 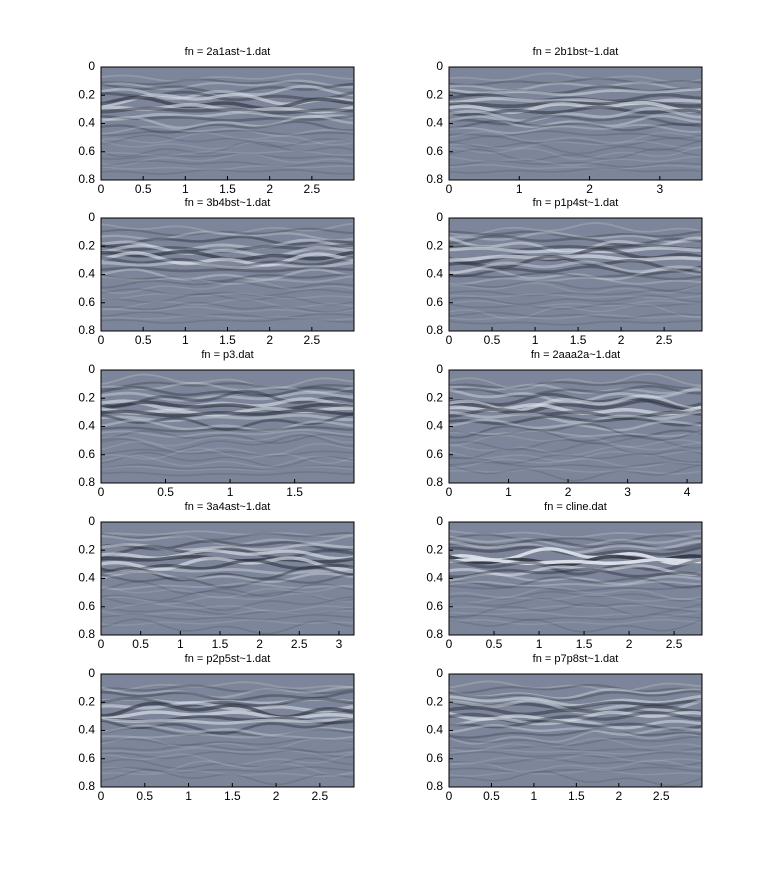 What do you see at coordinates (143, 189) in the screenshot?
I see `x-tick-label: 0.5` at bounding box center [143, 189].